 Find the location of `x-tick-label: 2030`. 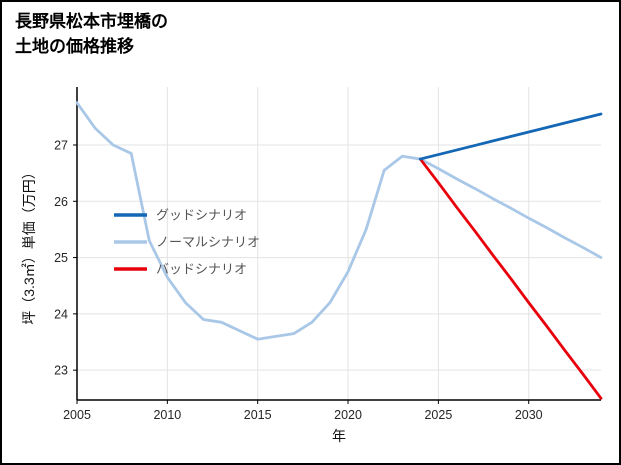

x-tick-label: 2030 is located at coordinates (529, 415).